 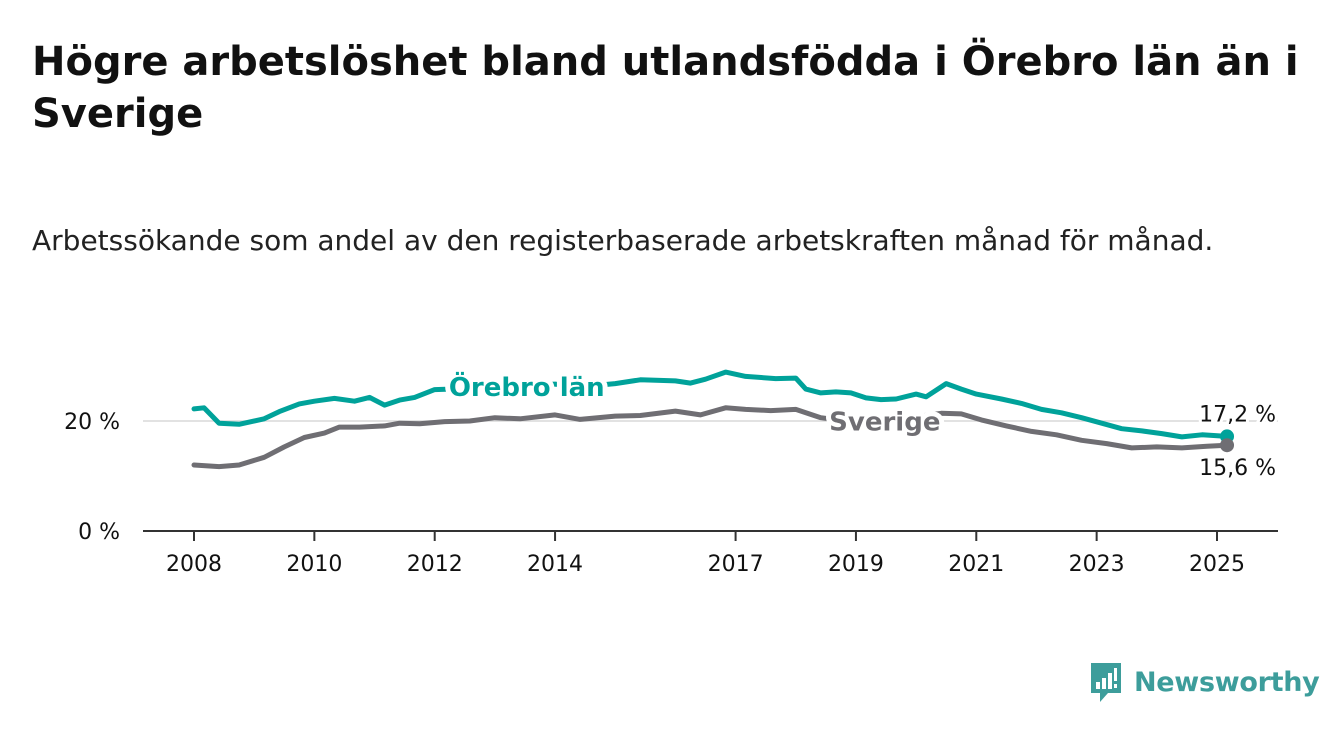 I want to click on x-tick-label: 2019, so click(x=856, y=564).